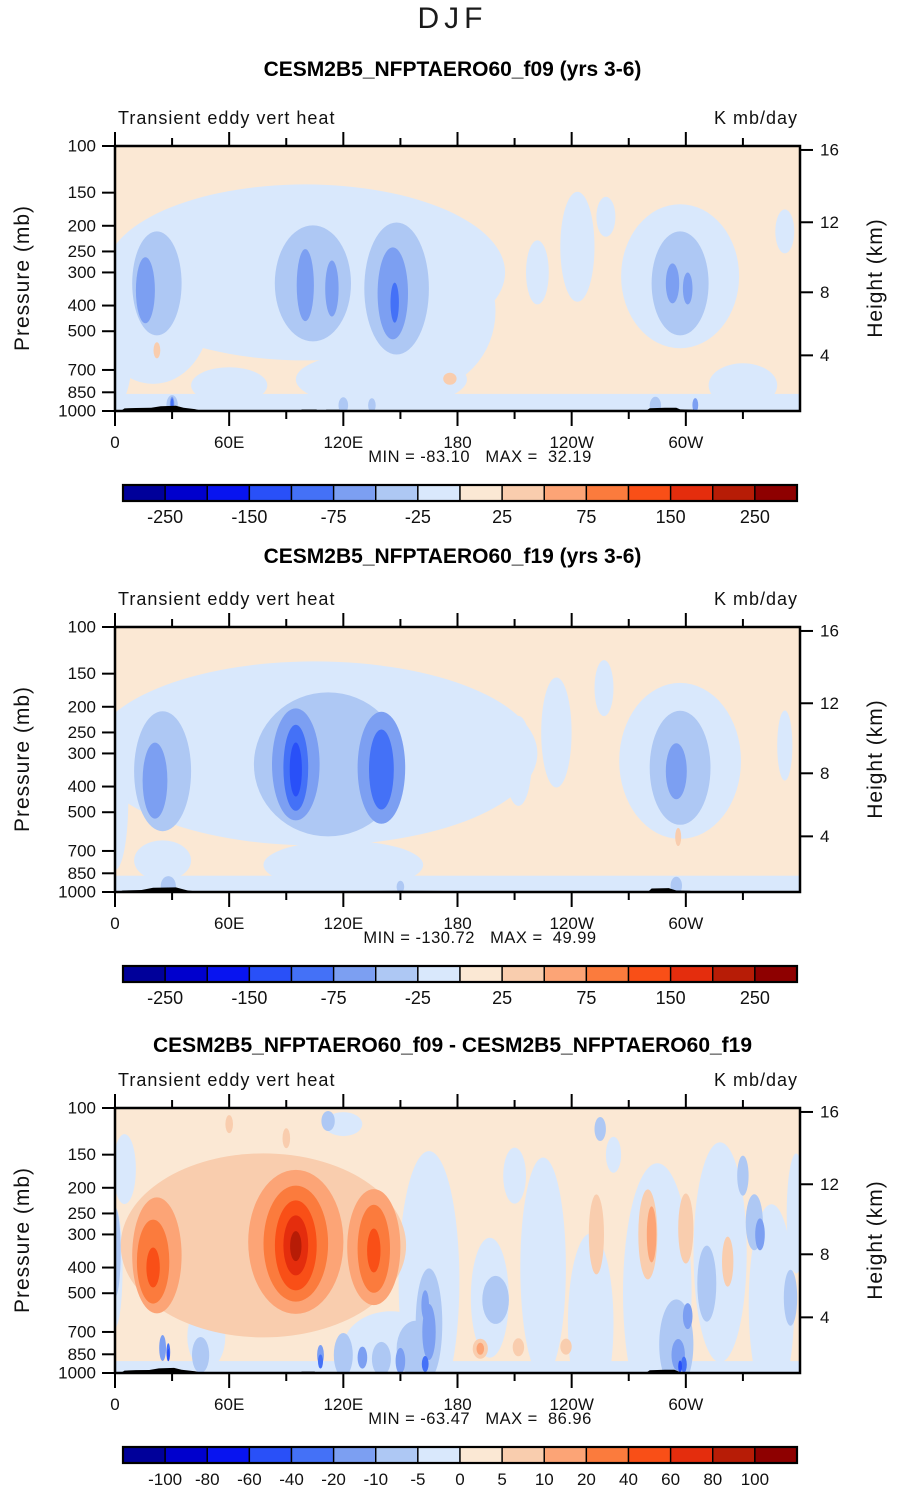 The height and width of the screenshot is (1493, 905). I want to click on colorbar-tick-label: 250, so click(755, 998).